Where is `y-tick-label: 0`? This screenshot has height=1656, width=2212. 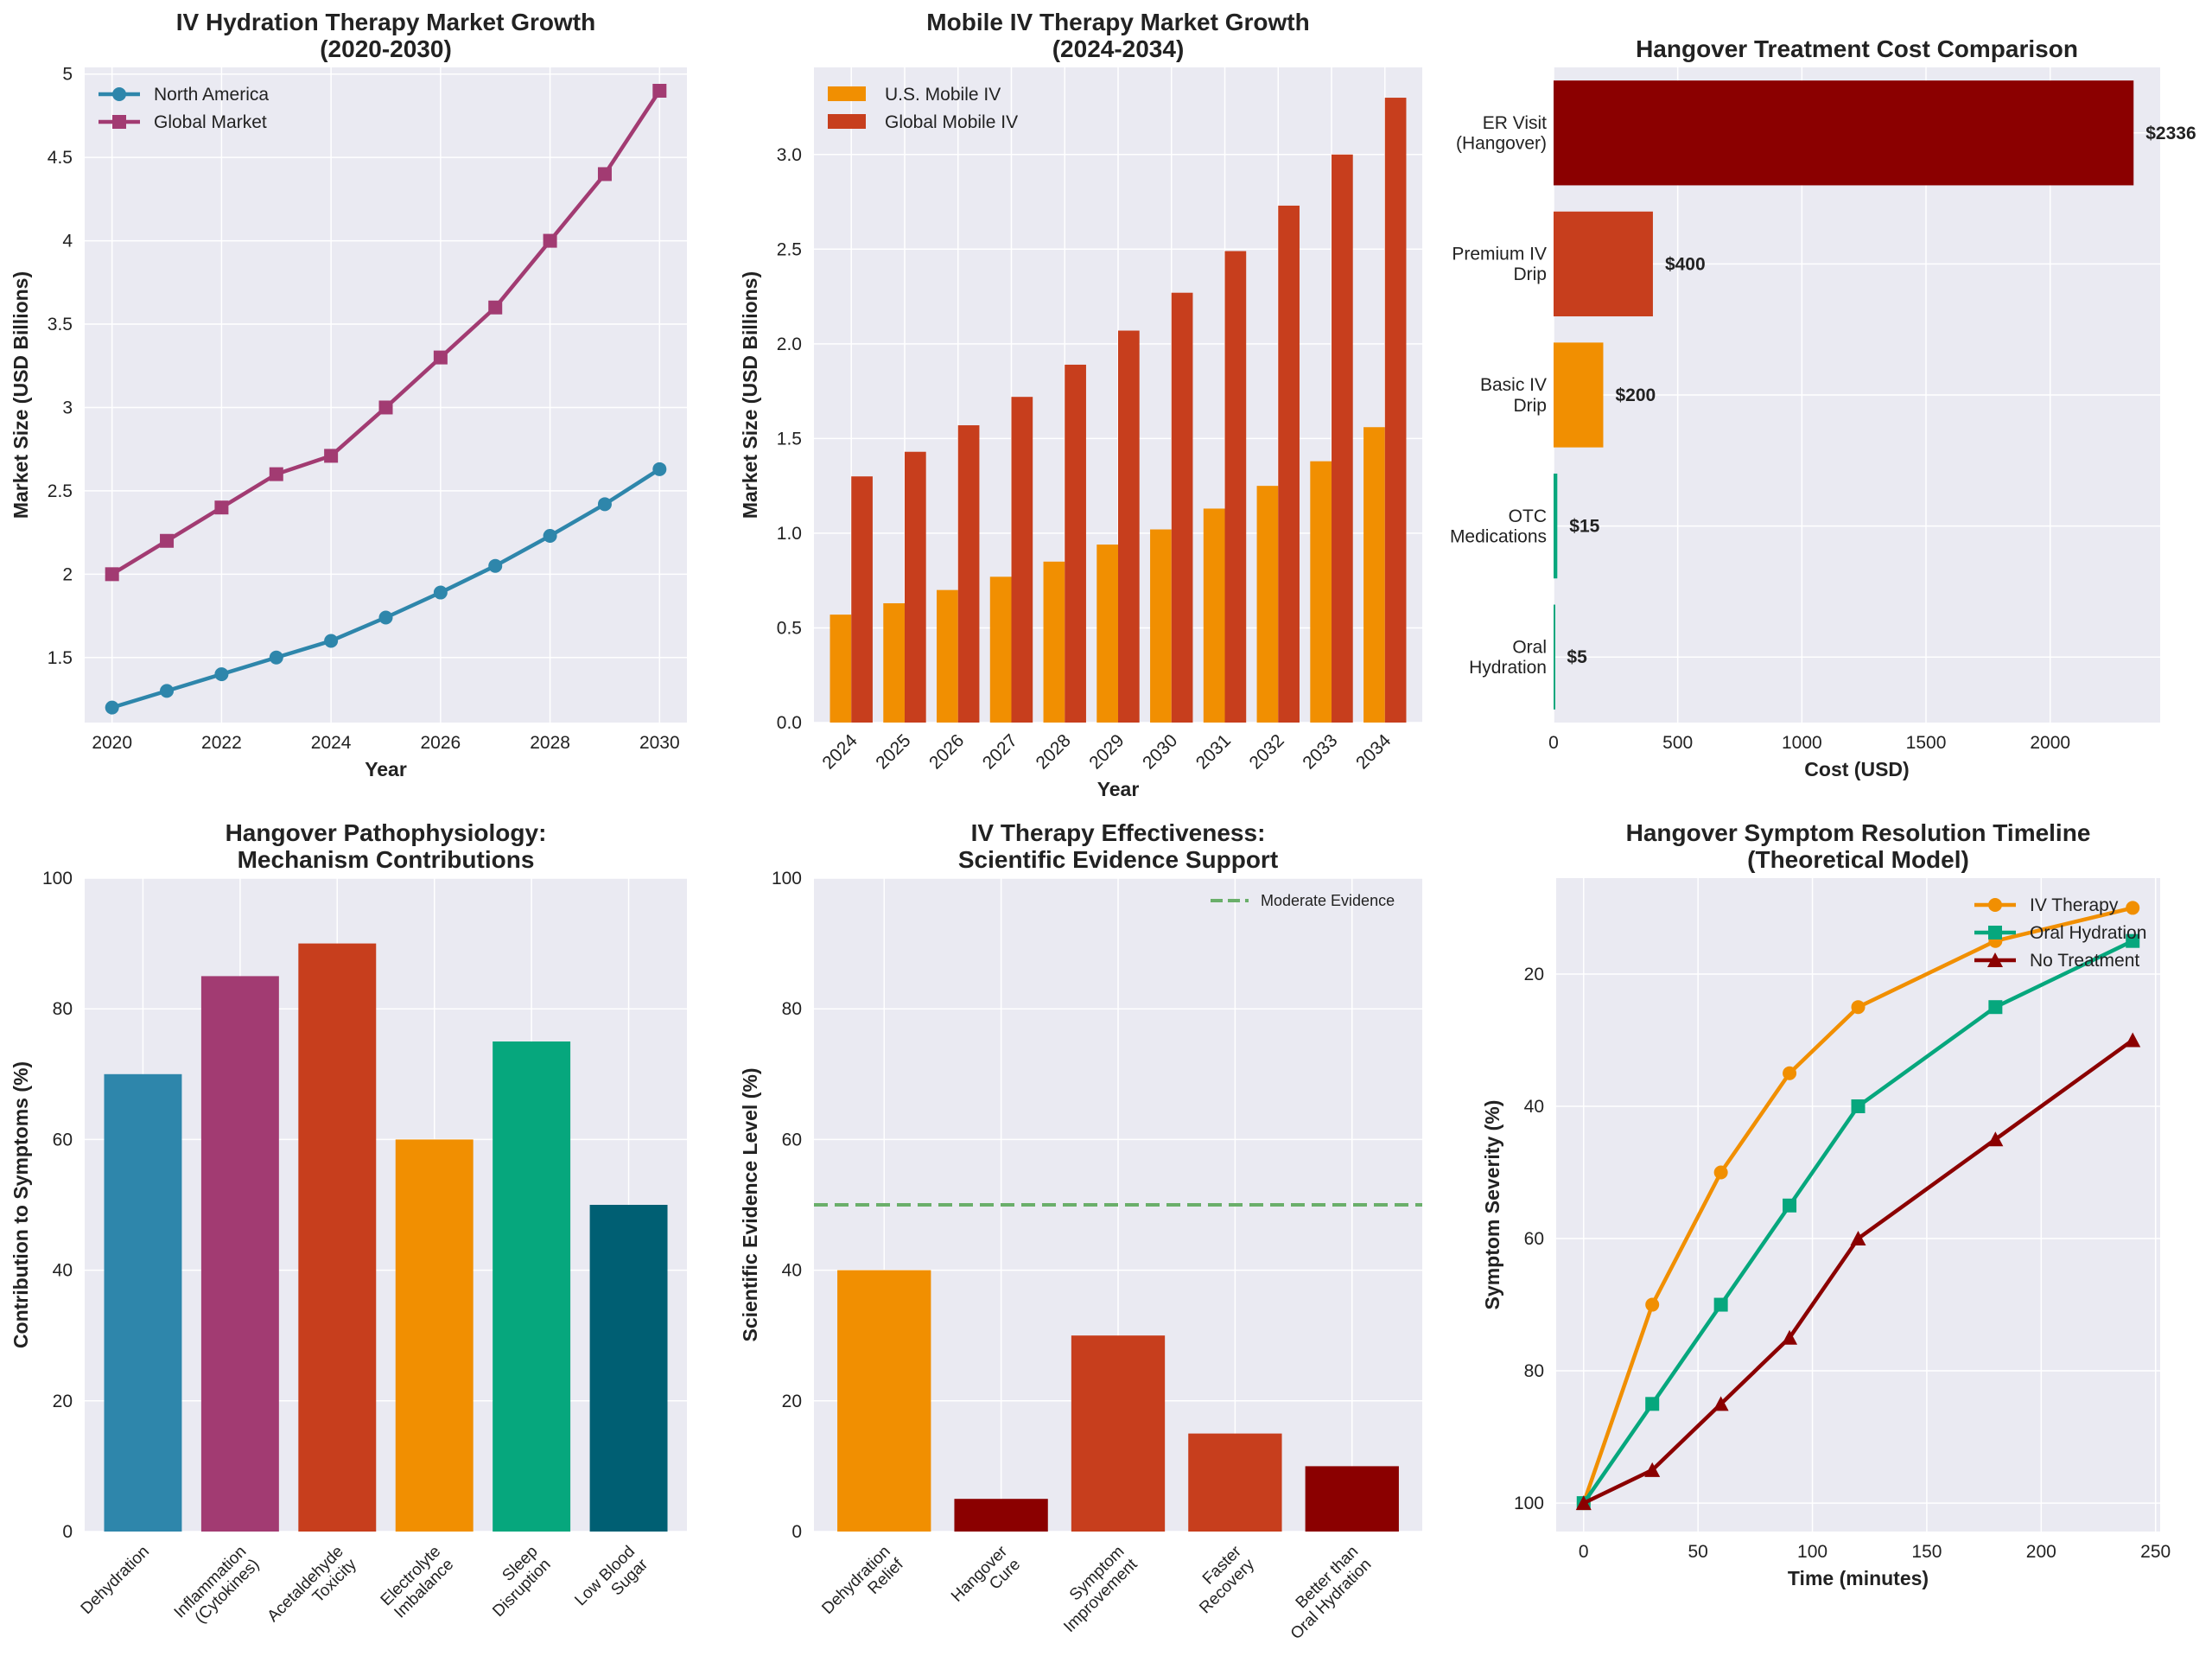
y-tick-label: 0 is located at coordinates (67, 1532).